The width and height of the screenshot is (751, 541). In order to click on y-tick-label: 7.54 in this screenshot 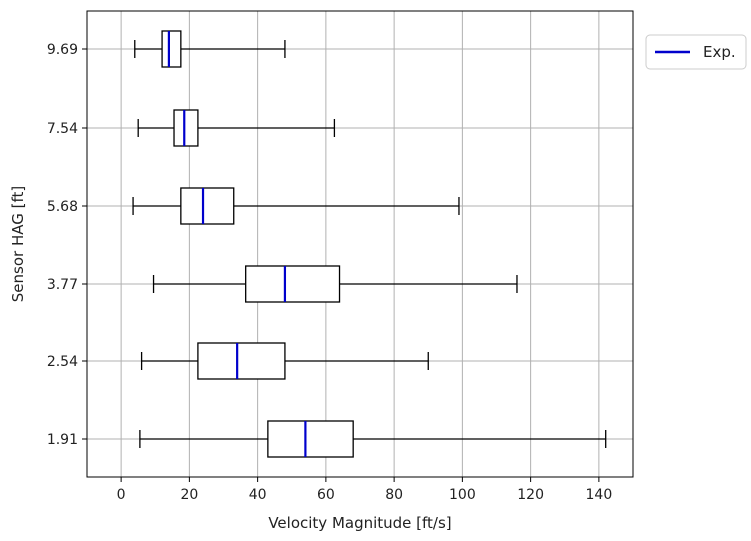, I will do `click(62, 129)`.